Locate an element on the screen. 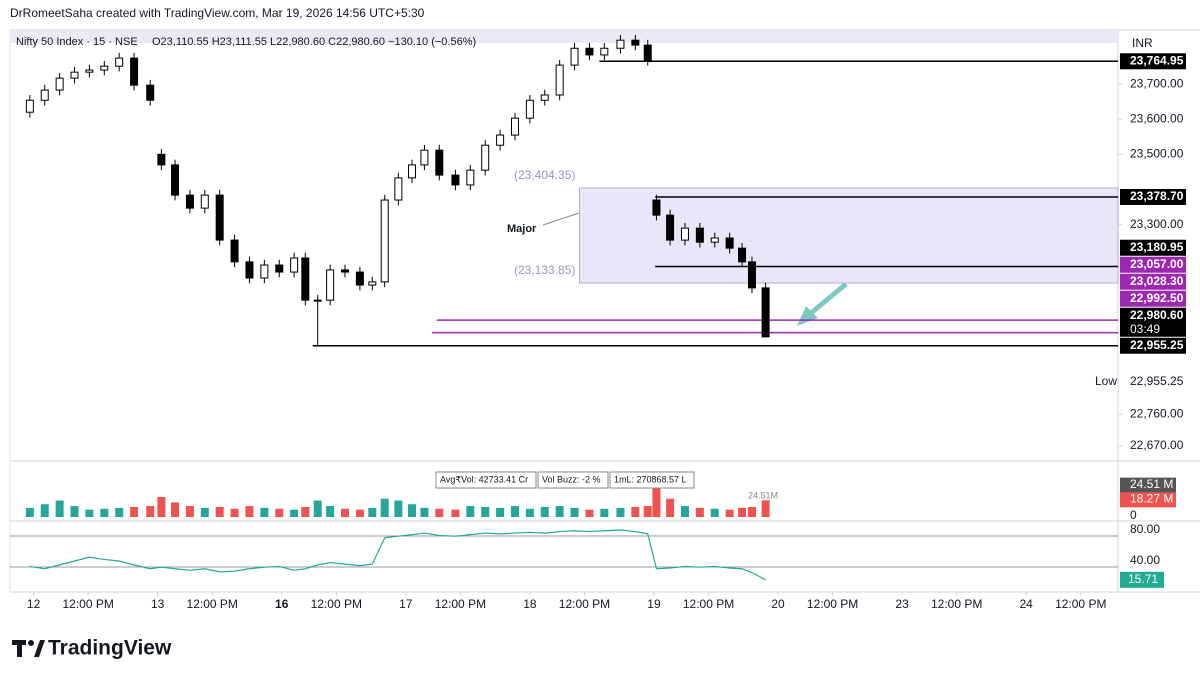 The image size is (1200, 682). y-tick-label: 23,500.00 is located at coordinates (1157, 154).